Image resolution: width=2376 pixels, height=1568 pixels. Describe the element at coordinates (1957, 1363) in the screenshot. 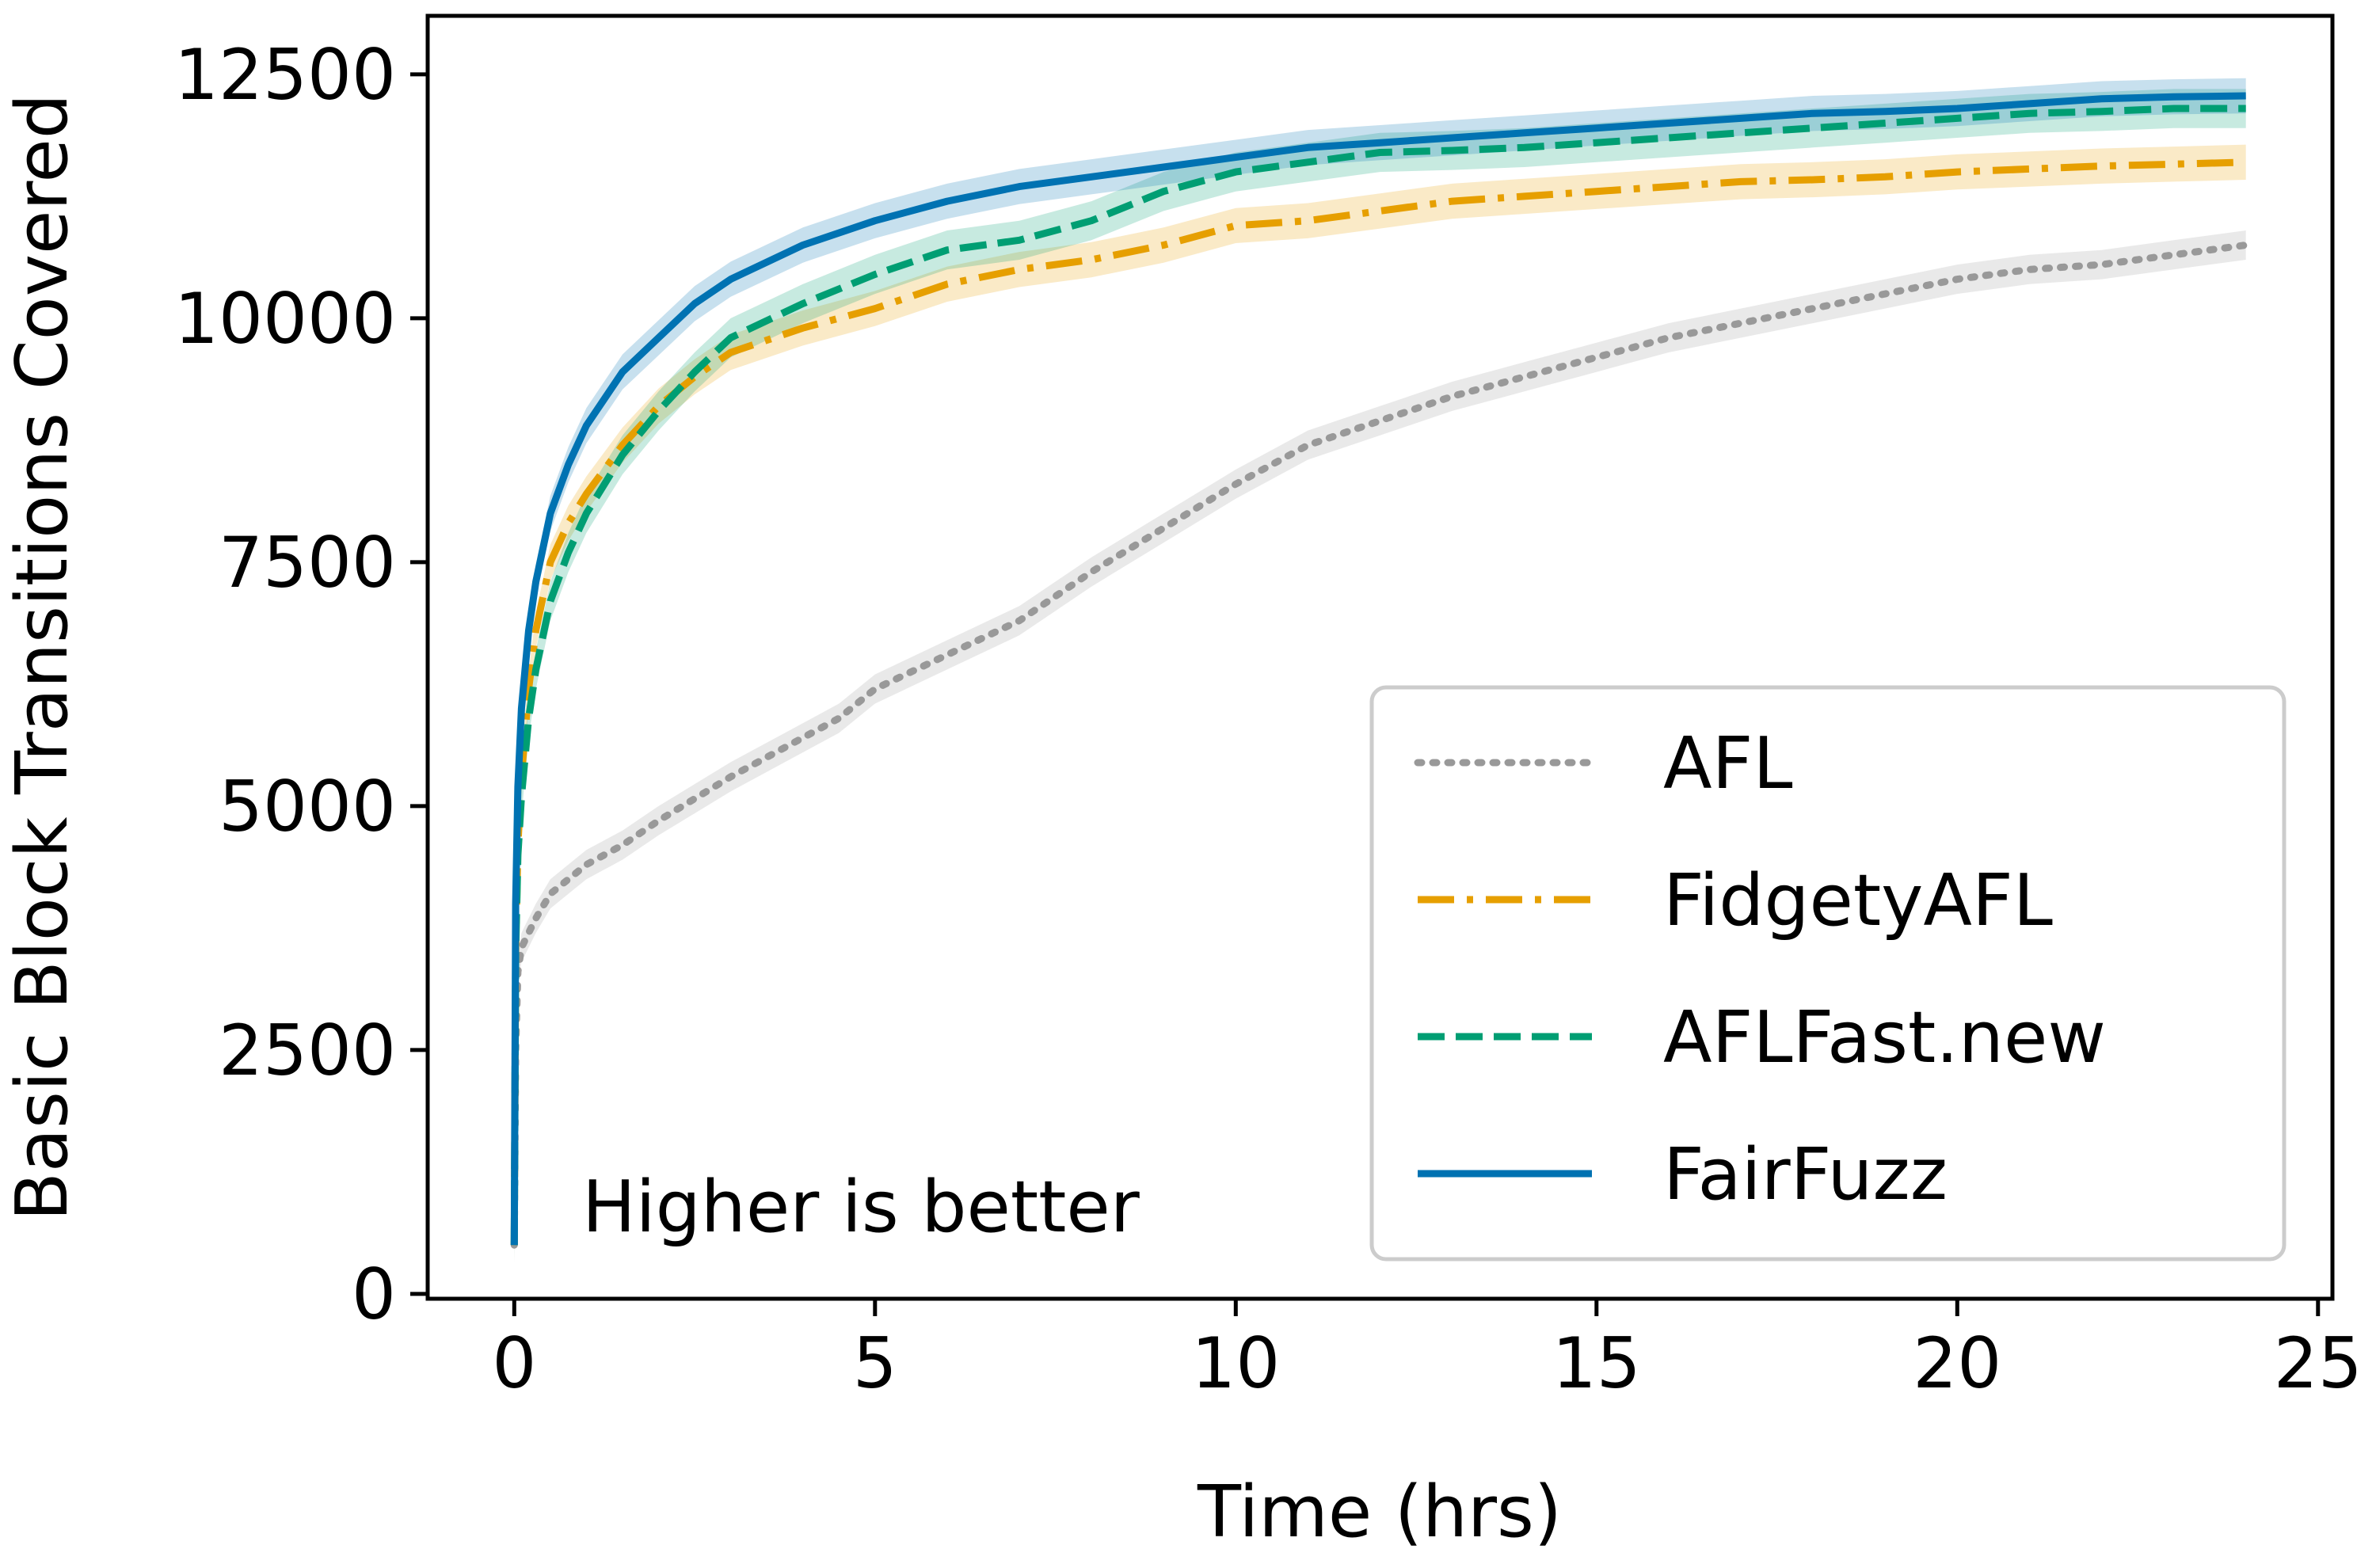

I see `x-tick-label: 20` at that location.